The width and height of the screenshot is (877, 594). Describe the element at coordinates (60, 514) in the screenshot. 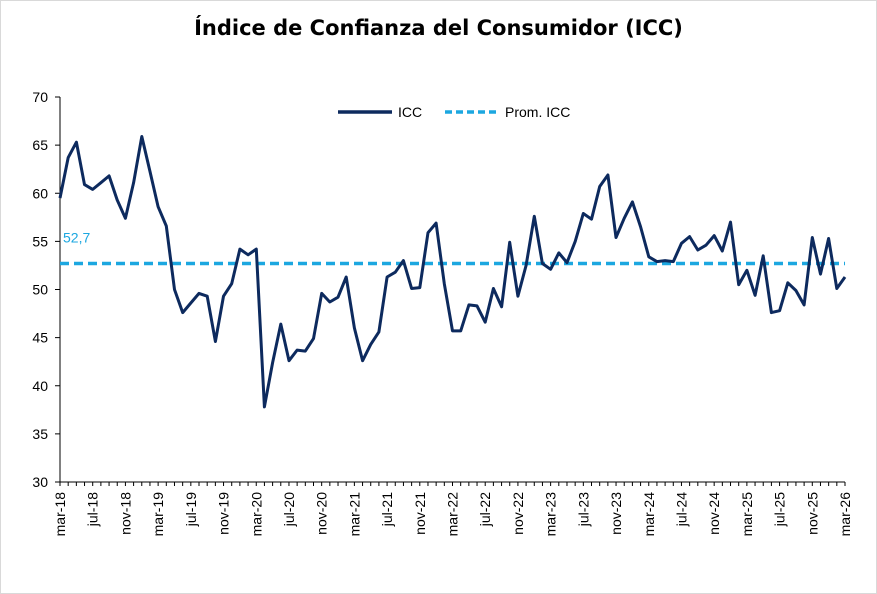

I see `x-tick-label: mar-18` at that location.